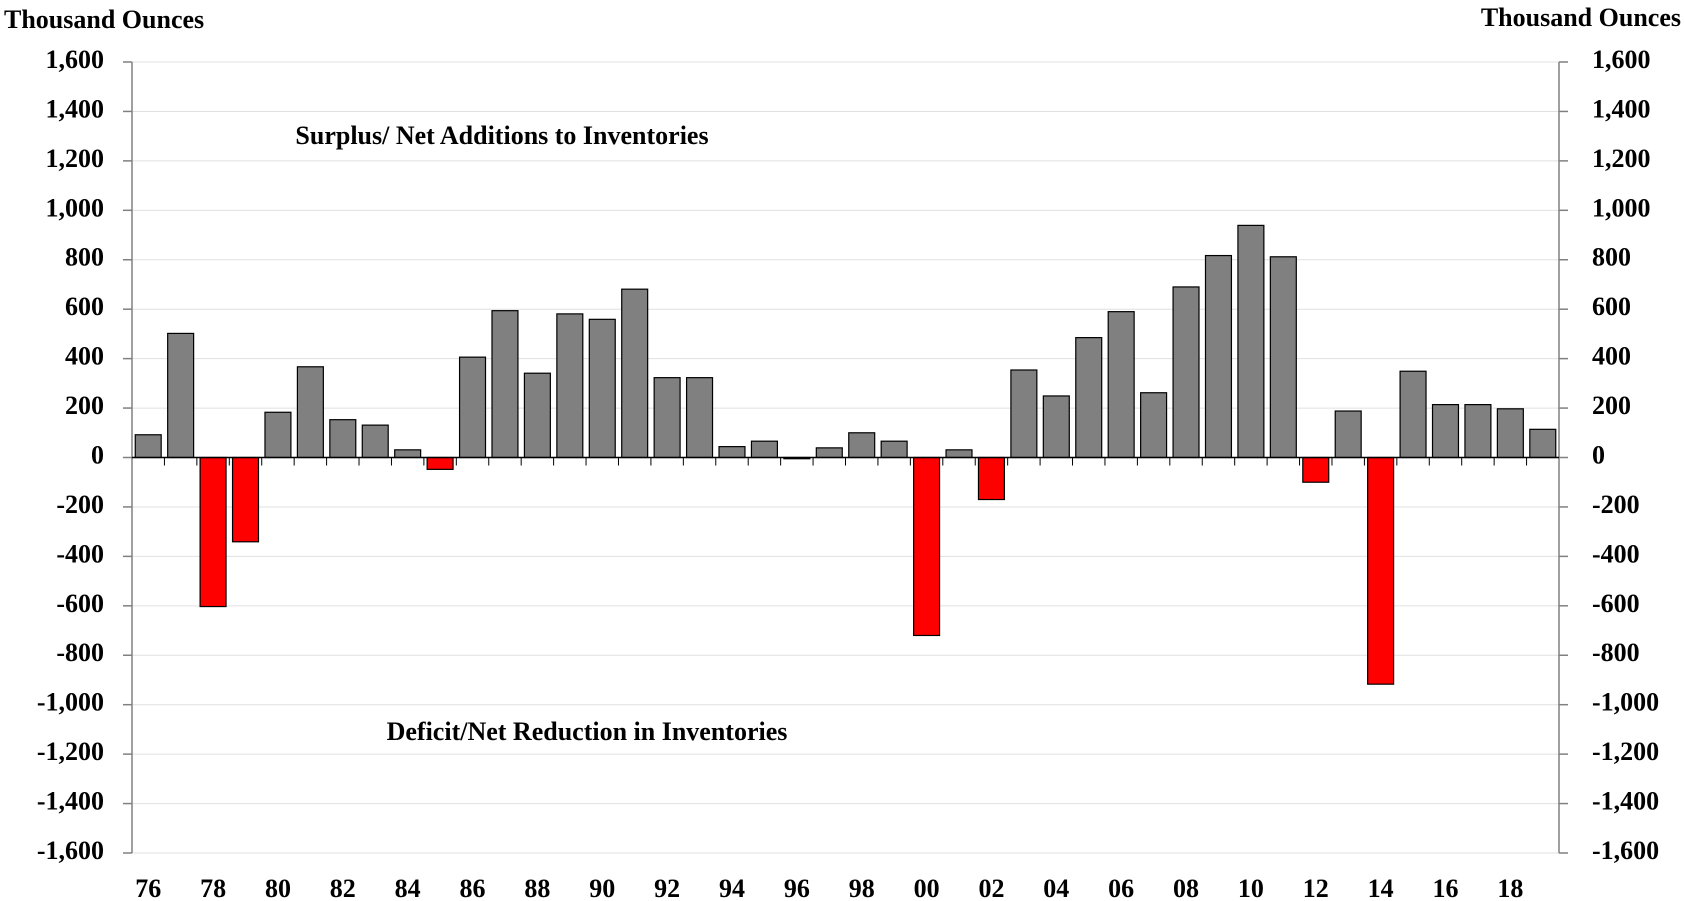  What do you see at coordinates (587, 731) in the screenshot?
I see `annotation: Deficit/Net Reduction in Inventories` at bounding box center [587, 731].